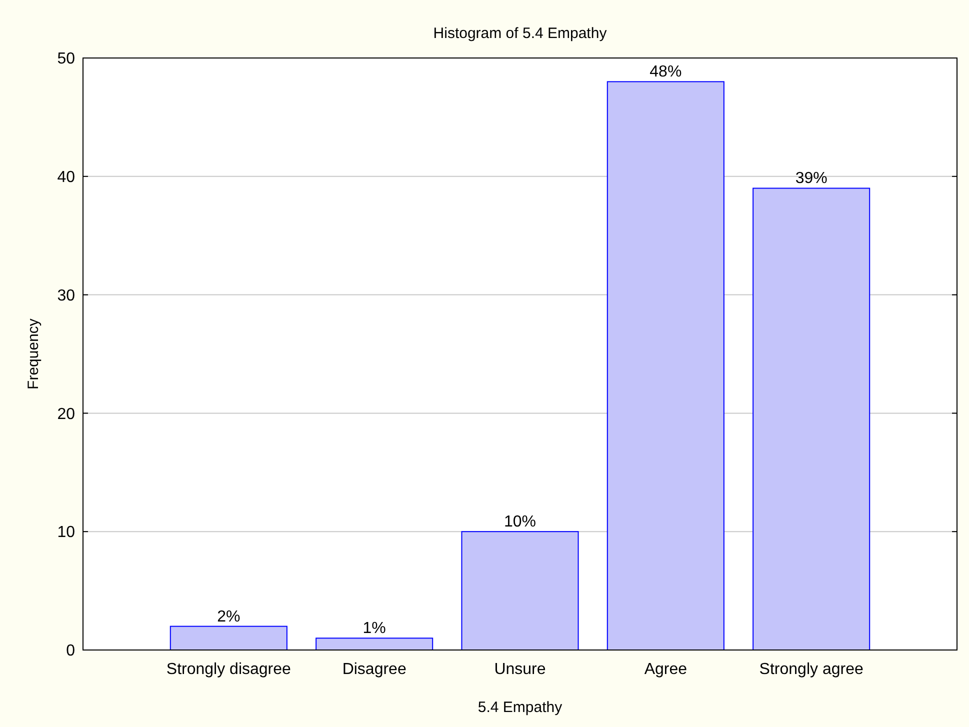  What do you see at coordinates (374, 629) in the screenshot?
I see `data-label: 1%` at bounding box center [374, 629].